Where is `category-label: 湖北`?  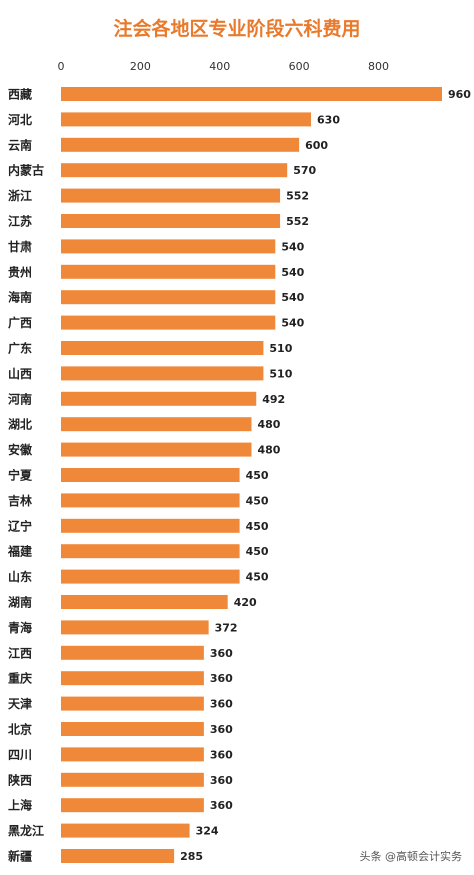
category-label: 湖北 is located at coordinates (20, 424).